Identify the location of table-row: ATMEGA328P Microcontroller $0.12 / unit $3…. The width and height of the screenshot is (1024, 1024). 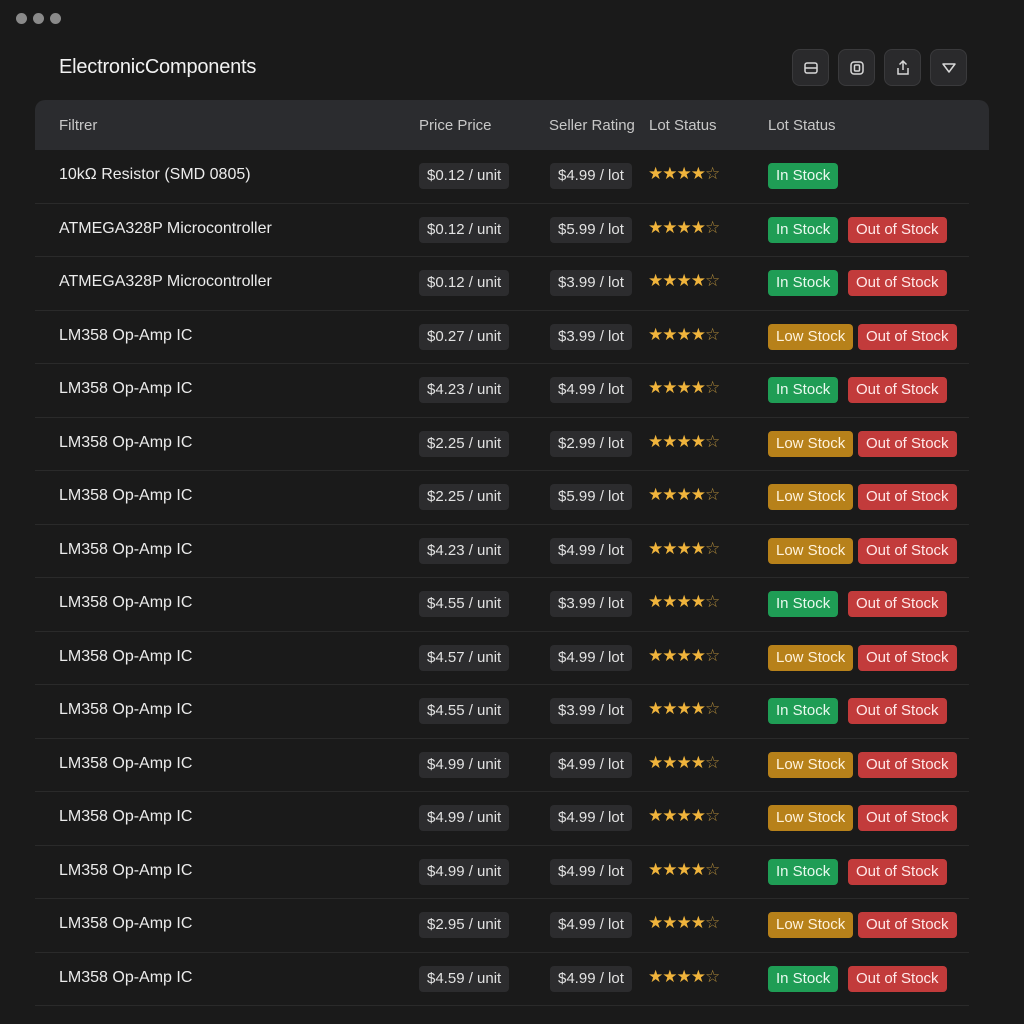
(502, 284).